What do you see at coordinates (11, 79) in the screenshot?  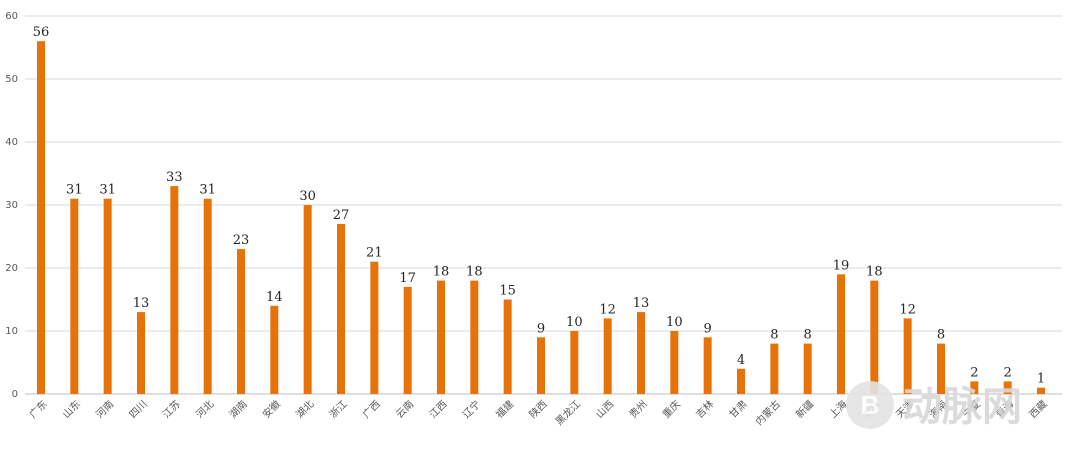 I see `y-tick-label: 50` at bounding box center [11, 79].